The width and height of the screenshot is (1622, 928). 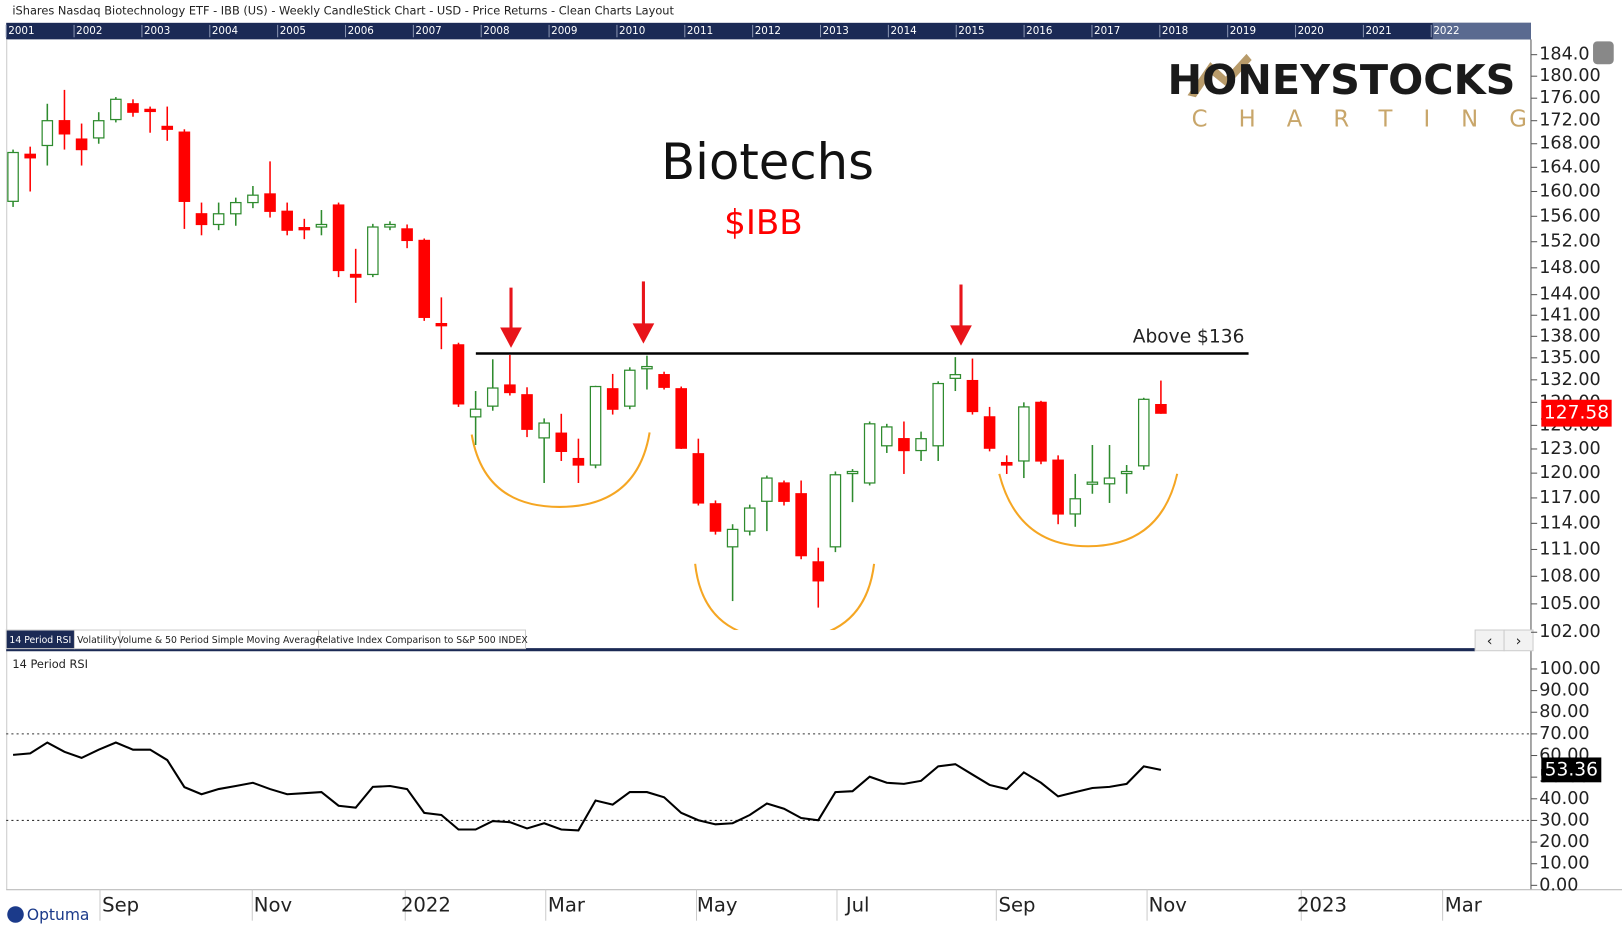 I want to click on timeline-year: 2020, so click(x=1311, y=31).